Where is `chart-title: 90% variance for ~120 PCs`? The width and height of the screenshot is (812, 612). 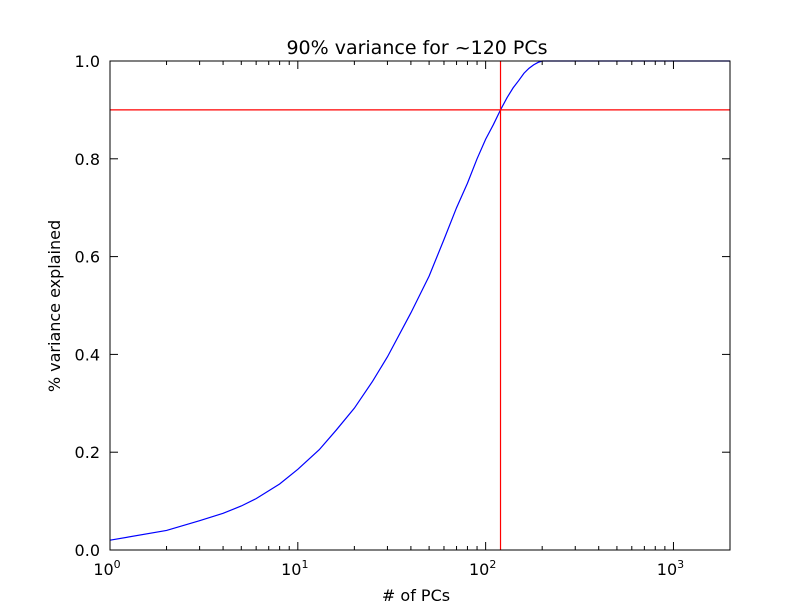 chart-title: 90% variance for ~120 PCs is located at coordinates (416, 48).